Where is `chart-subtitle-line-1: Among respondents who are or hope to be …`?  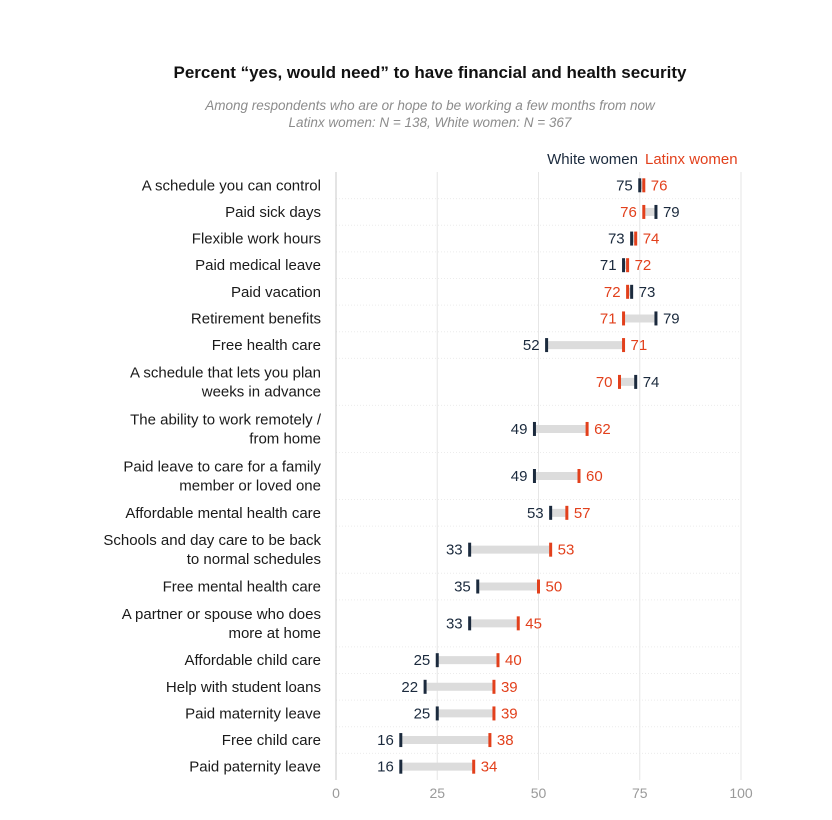
chart-subtitle-line-1: Among respondents who are or hope to be … is located at coordinates (430, 105).